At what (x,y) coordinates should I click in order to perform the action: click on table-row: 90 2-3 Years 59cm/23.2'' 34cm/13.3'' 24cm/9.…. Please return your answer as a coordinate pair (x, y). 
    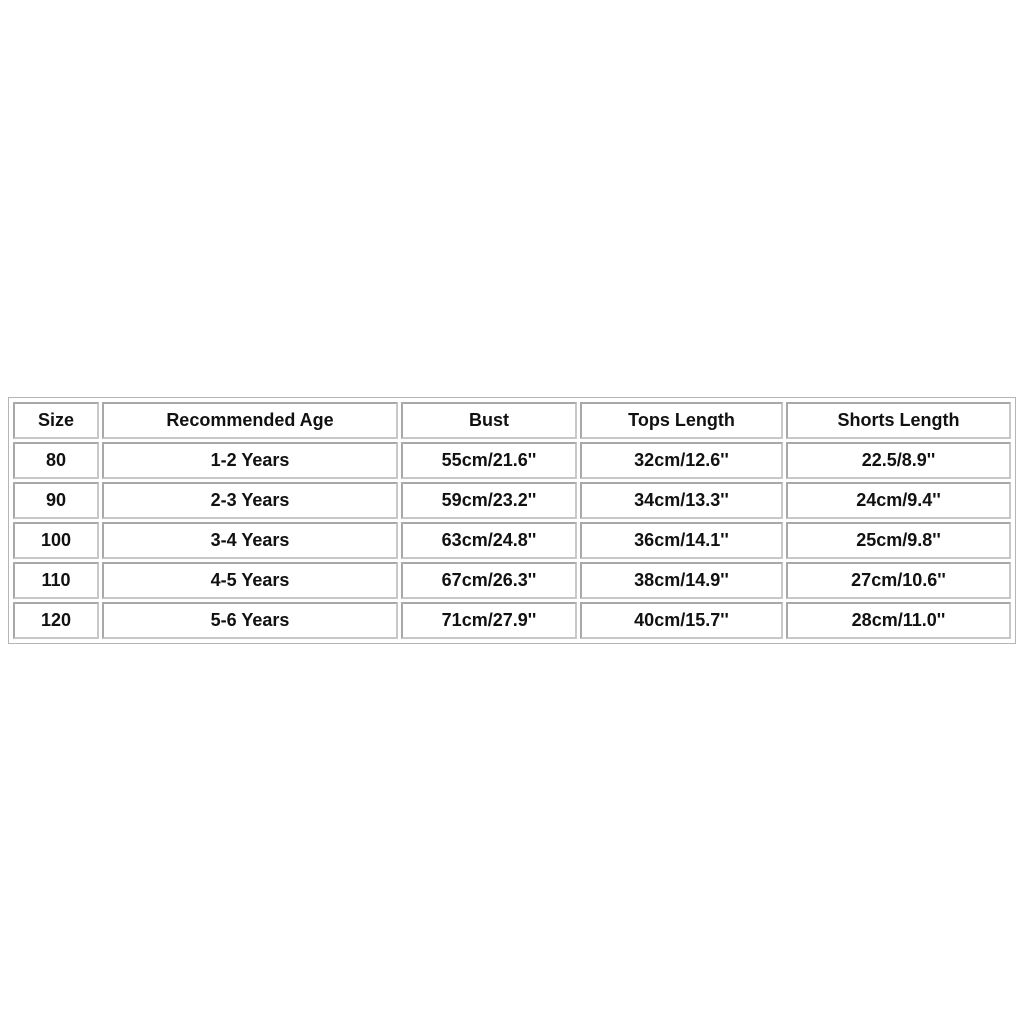
    Looking at the image, I should click on (512, 500).